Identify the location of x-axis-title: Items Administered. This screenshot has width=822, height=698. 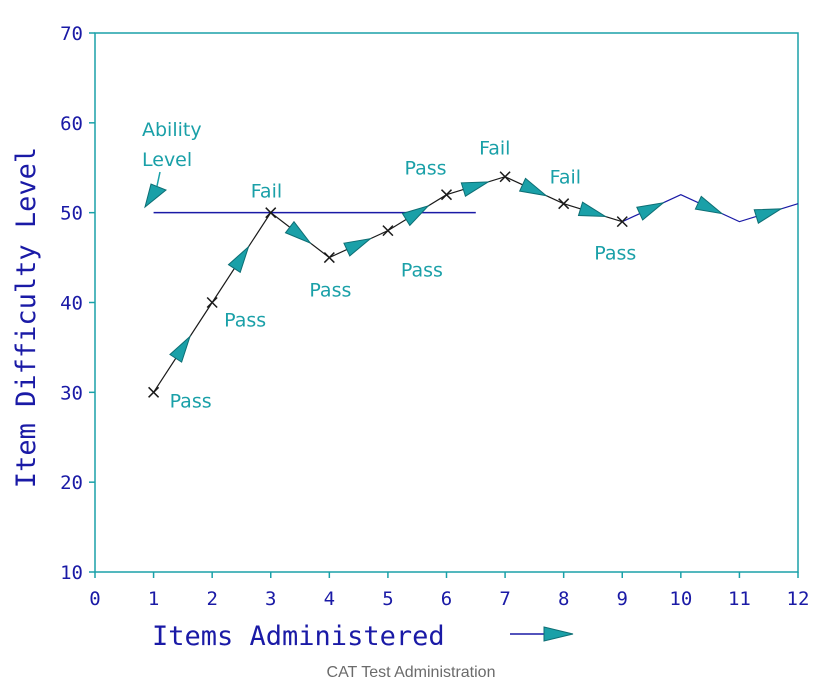
(298, 636).